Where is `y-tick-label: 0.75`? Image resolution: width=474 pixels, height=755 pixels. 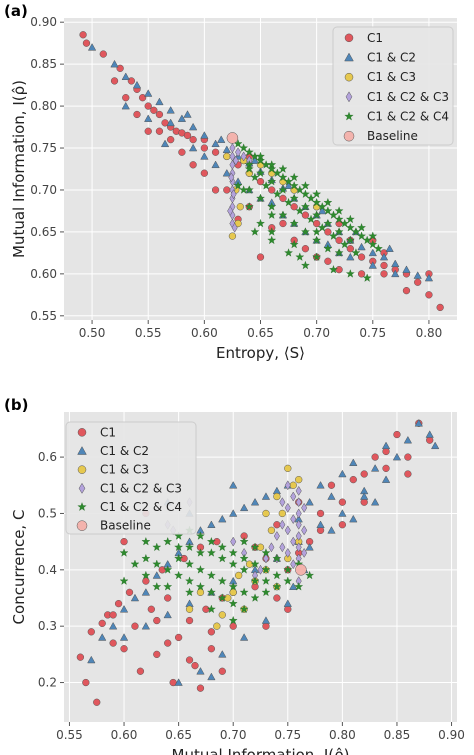
y-tick-label: 0.75 is located at coordinates (43, 148).